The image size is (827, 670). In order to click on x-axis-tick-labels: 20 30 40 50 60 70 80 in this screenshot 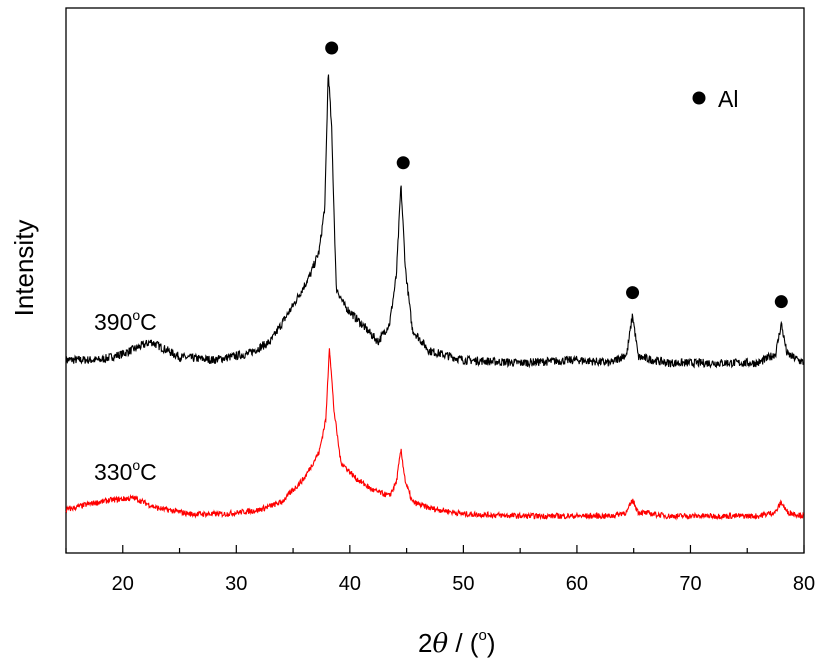, I will do `click(463, 584)`.